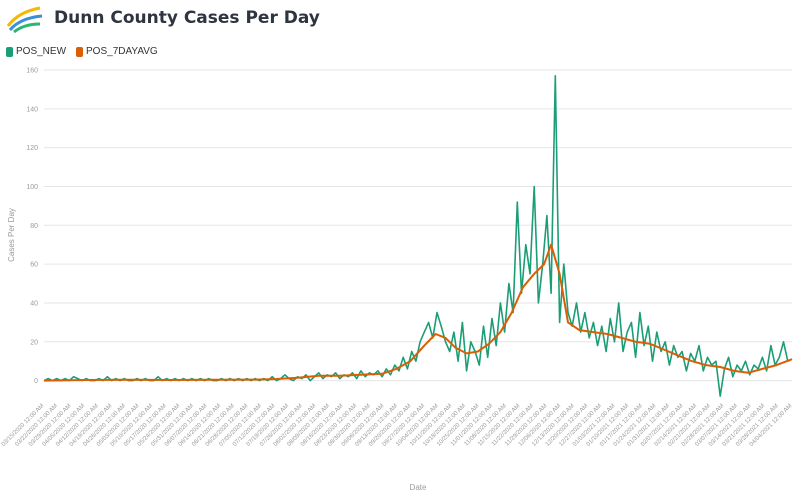 The width and height of the screenshot is (800, 494). I want to click on y-tick-label: 120, so click(32, 148).